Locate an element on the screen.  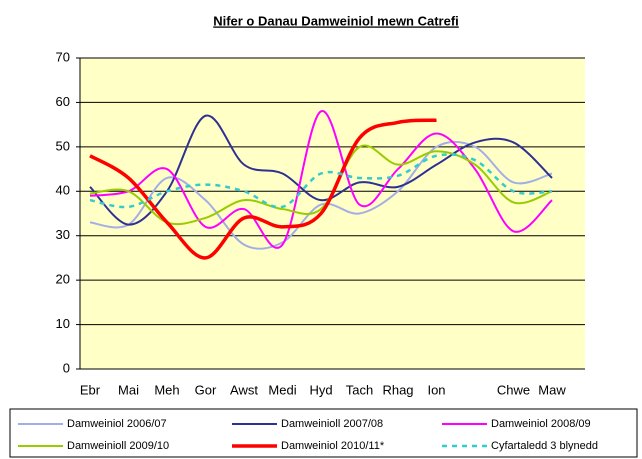
x-tick-label: Hyd is located at coordinates (320, 389).